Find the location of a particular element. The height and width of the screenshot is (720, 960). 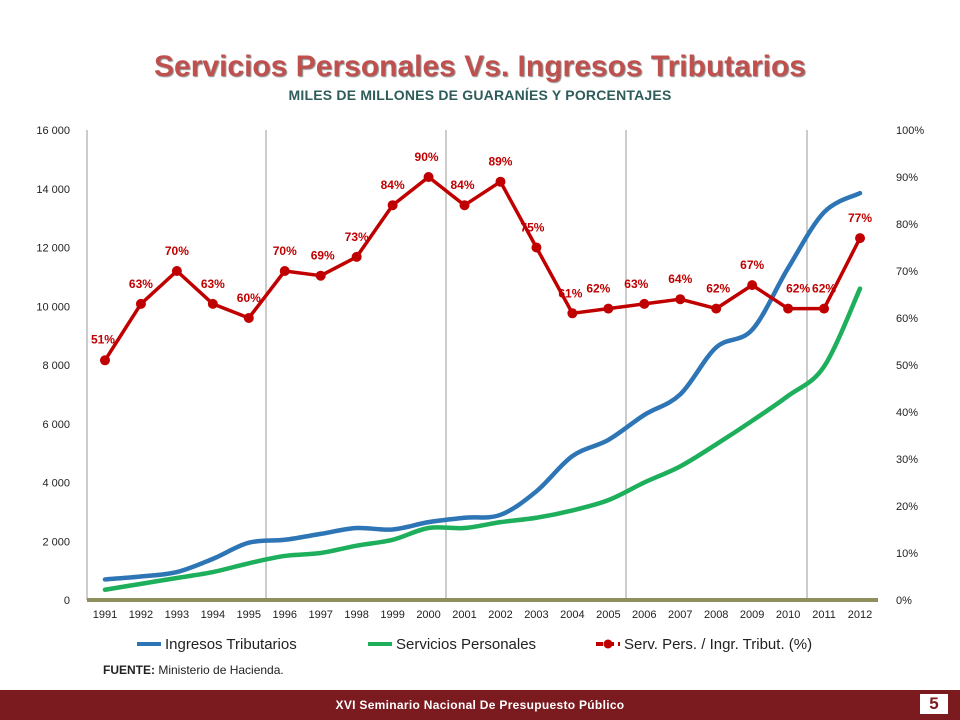

x-tick-label: 2008 is located at coordinates (716, 615).